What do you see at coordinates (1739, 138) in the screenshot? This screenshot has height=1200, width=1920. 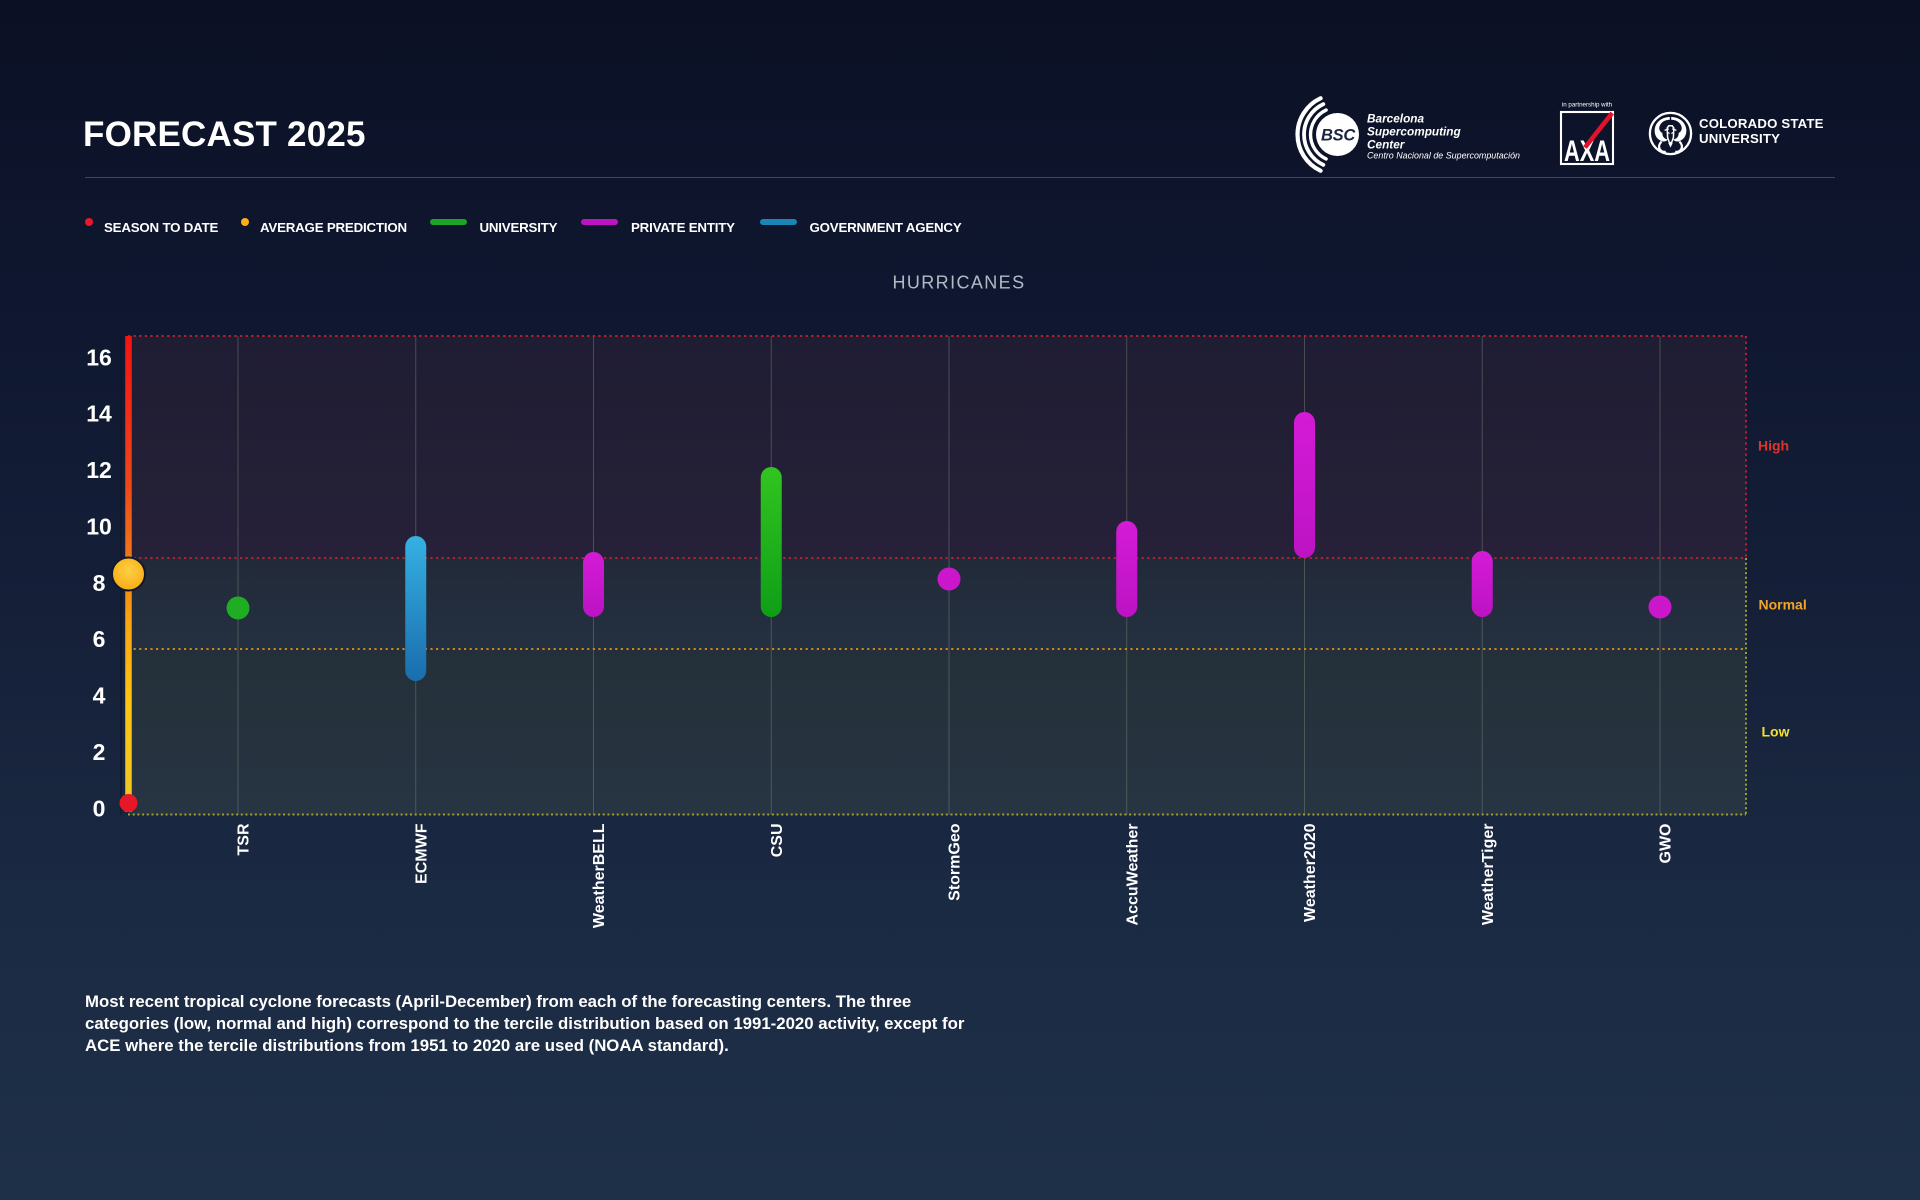 I see `svg-text: UNIVERSITY` at bounding box center [1739, 138].